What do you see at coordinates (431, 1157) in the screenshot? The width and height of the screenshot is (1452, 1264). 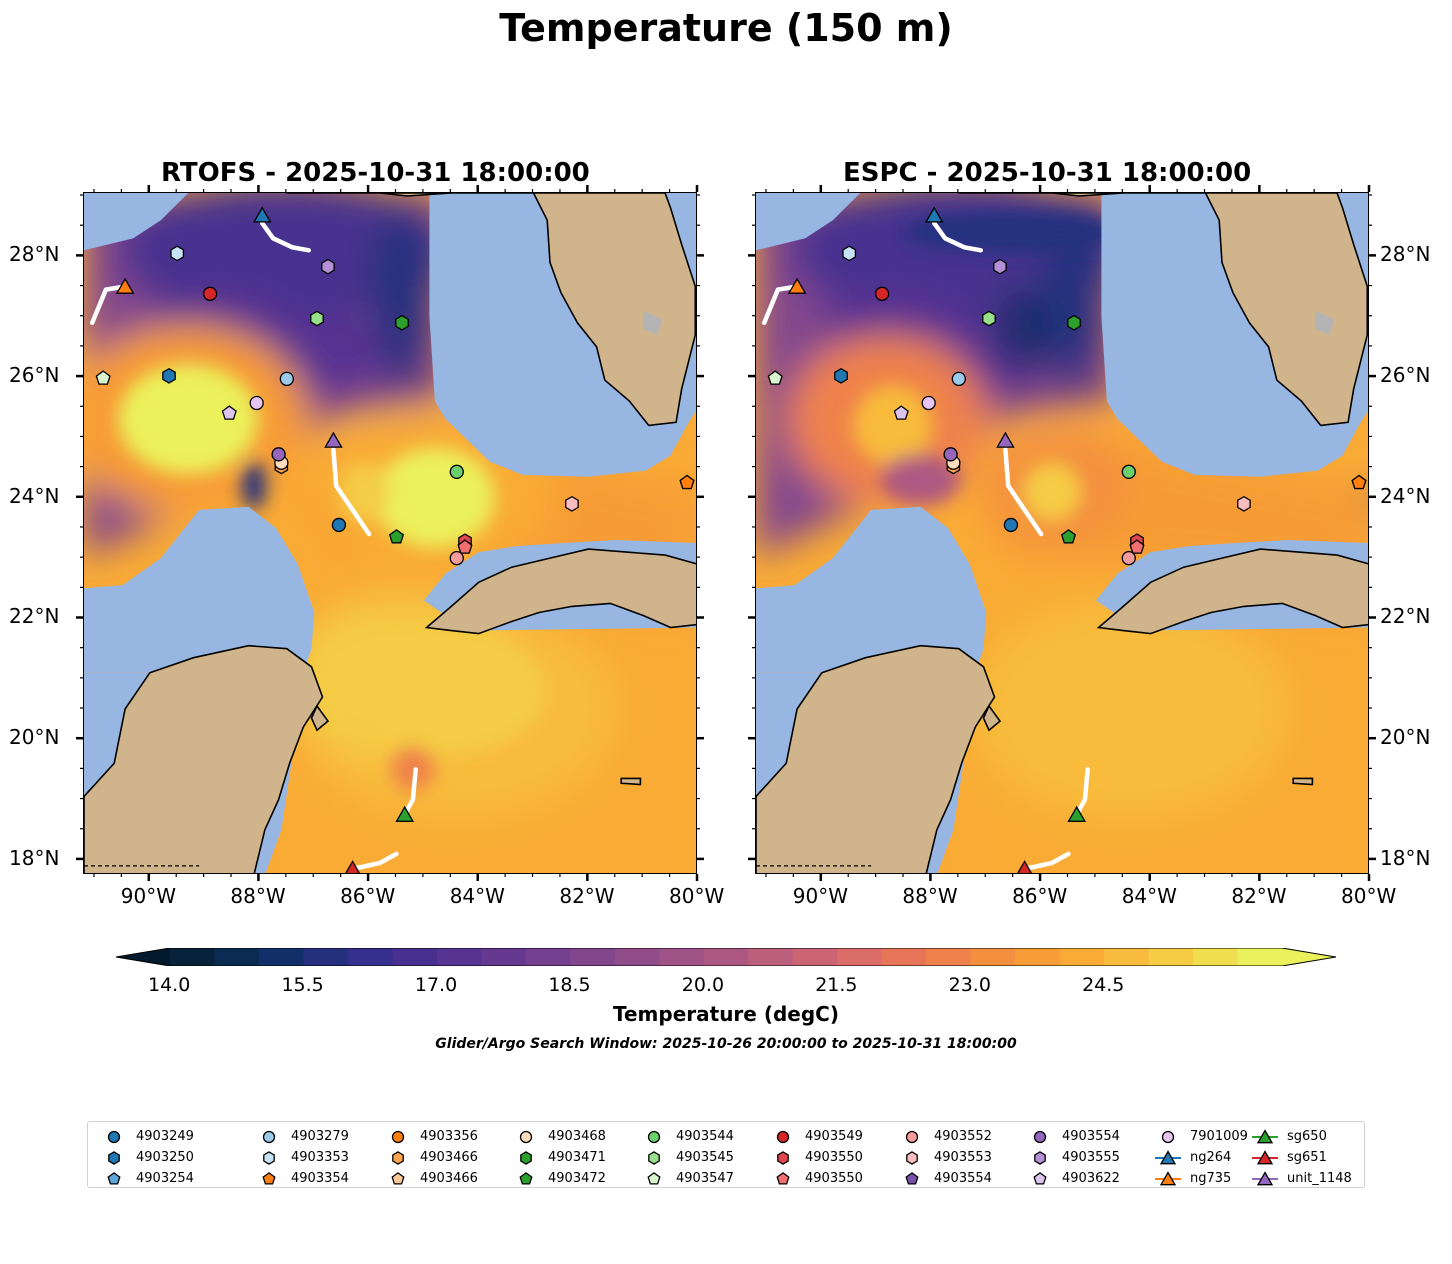 I see `legend-item-4903466: 4903466` at bounding box center [431, 1157].